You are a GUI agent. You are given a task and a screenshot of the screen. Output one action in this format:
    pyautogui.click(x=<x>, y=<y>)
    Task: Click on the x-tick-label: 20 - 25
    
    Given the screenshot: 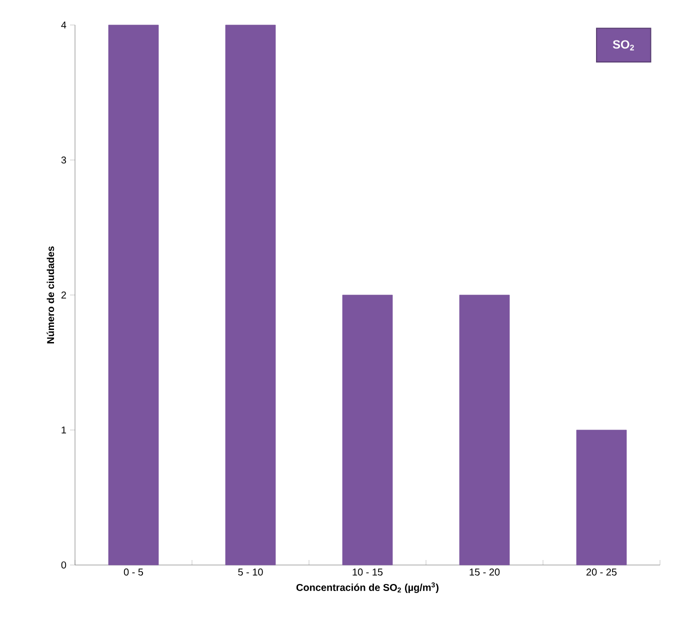 What is the action you would take?
    pyautogui.click(x=601, y=572)
    